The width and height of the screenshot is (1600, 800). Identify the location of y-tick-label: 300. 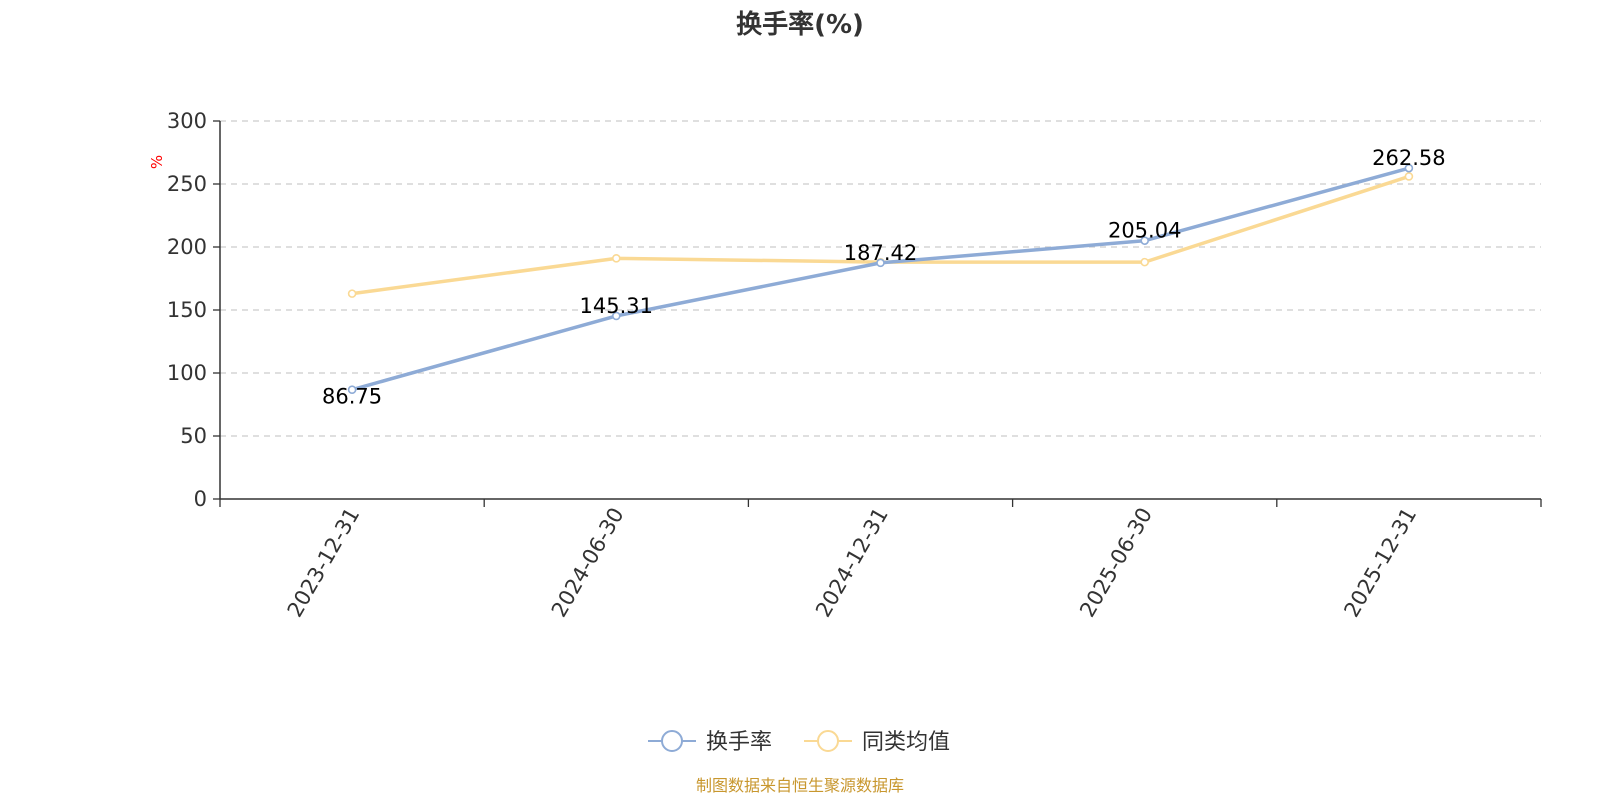
(187, 121).